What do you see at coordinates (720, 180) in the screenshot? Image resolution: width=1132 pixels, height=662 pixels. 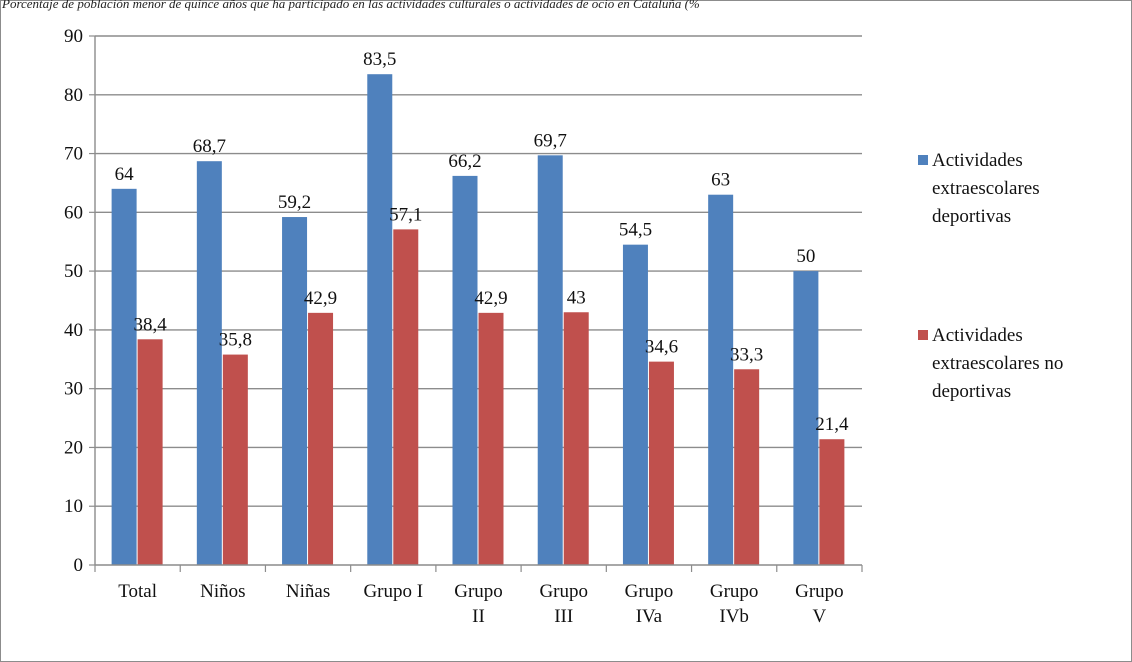 I see `data-label: 63` at bounding box center [720, 180].